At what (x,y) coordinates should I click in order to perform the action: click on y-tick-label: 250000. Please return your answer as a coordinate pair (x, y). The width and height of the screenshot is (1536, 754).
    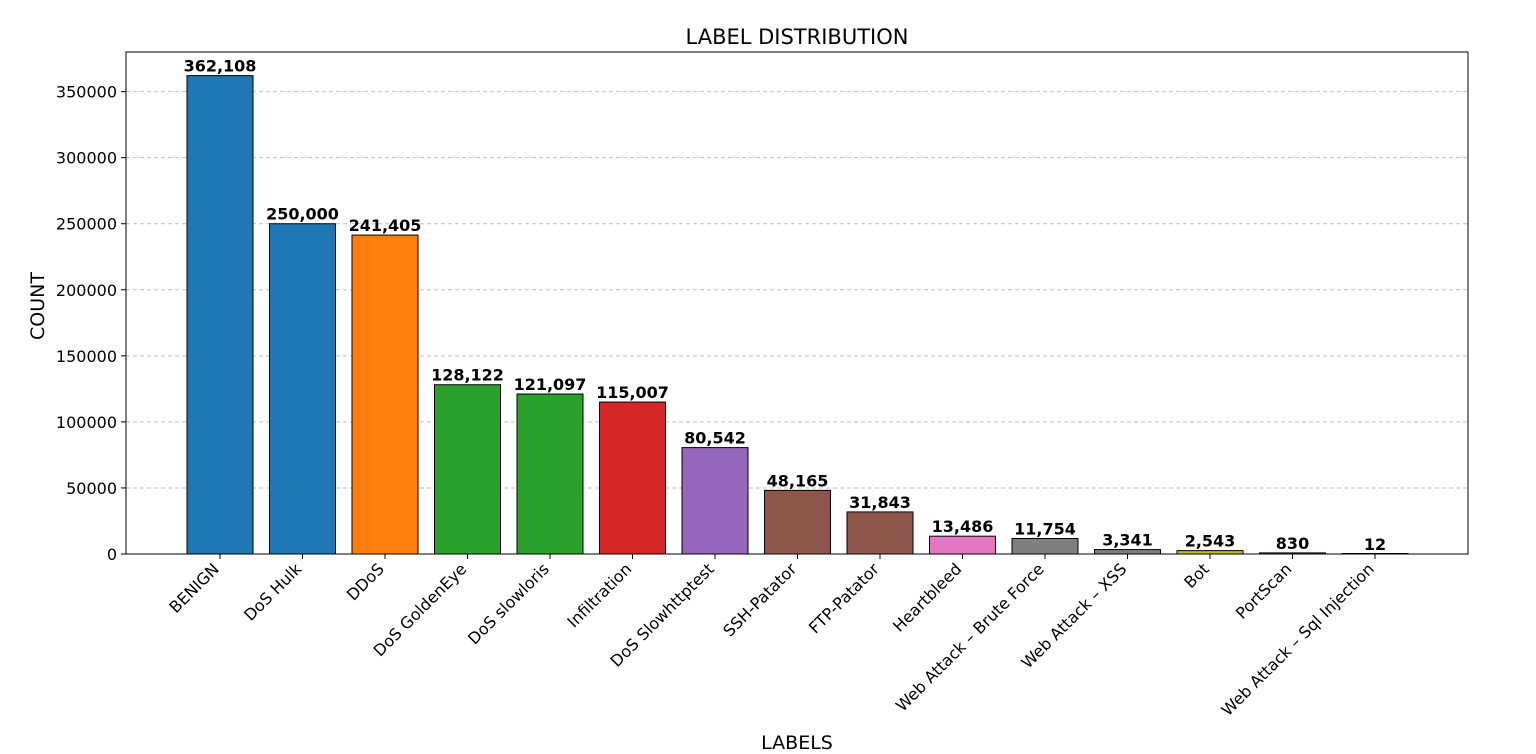
    Looking at the image, I should click on (86, 224).